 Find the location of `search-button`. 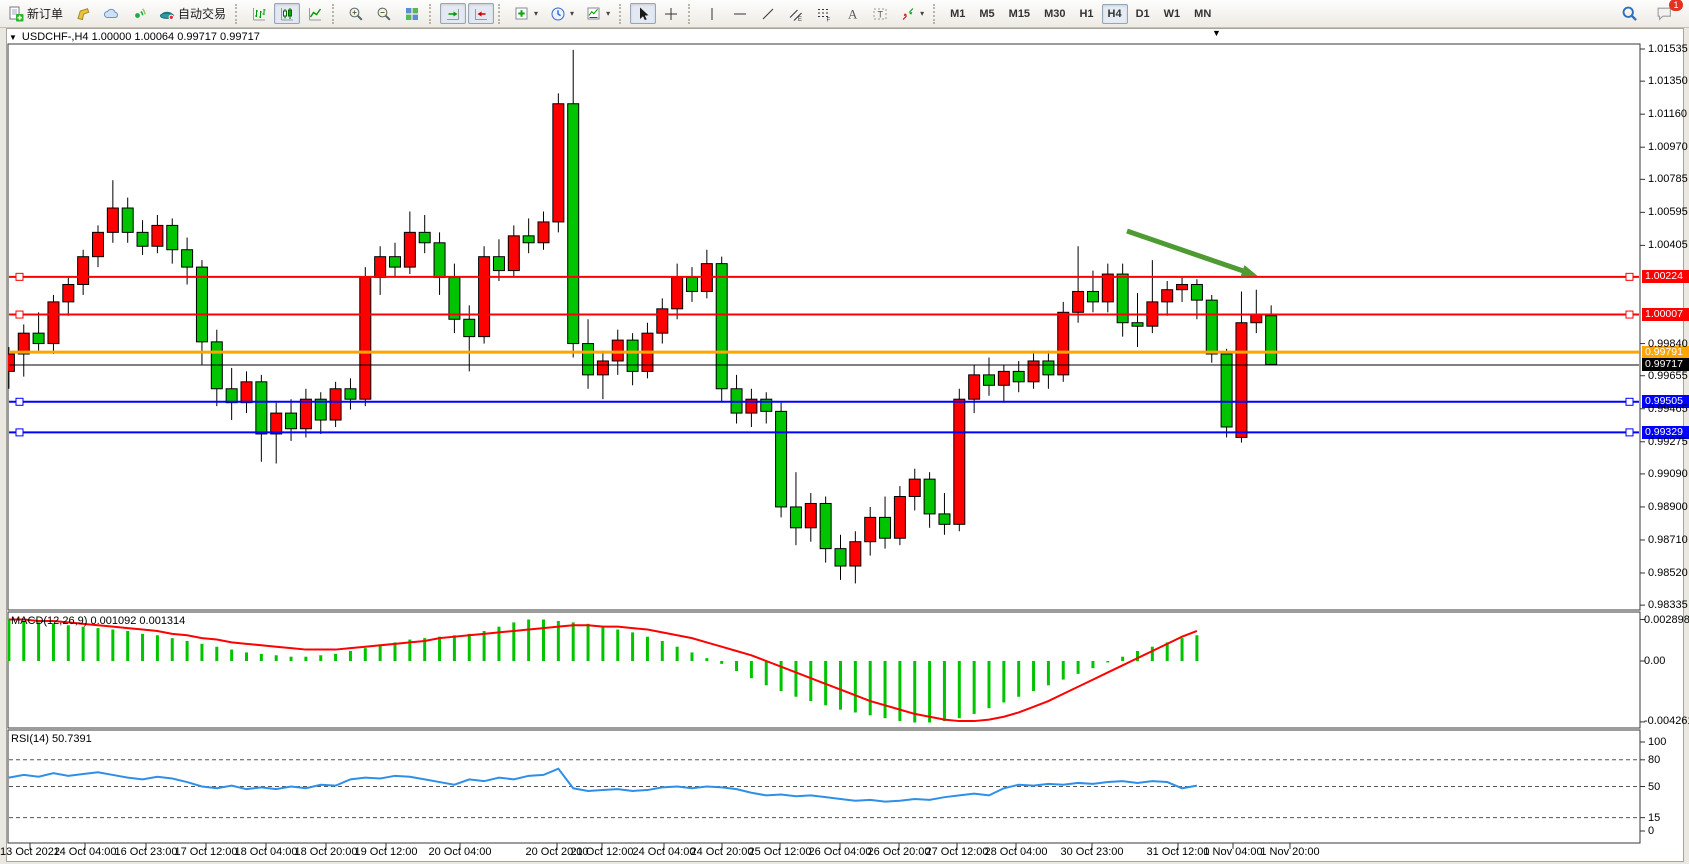

search-button is located at coordinates (1629, 13).